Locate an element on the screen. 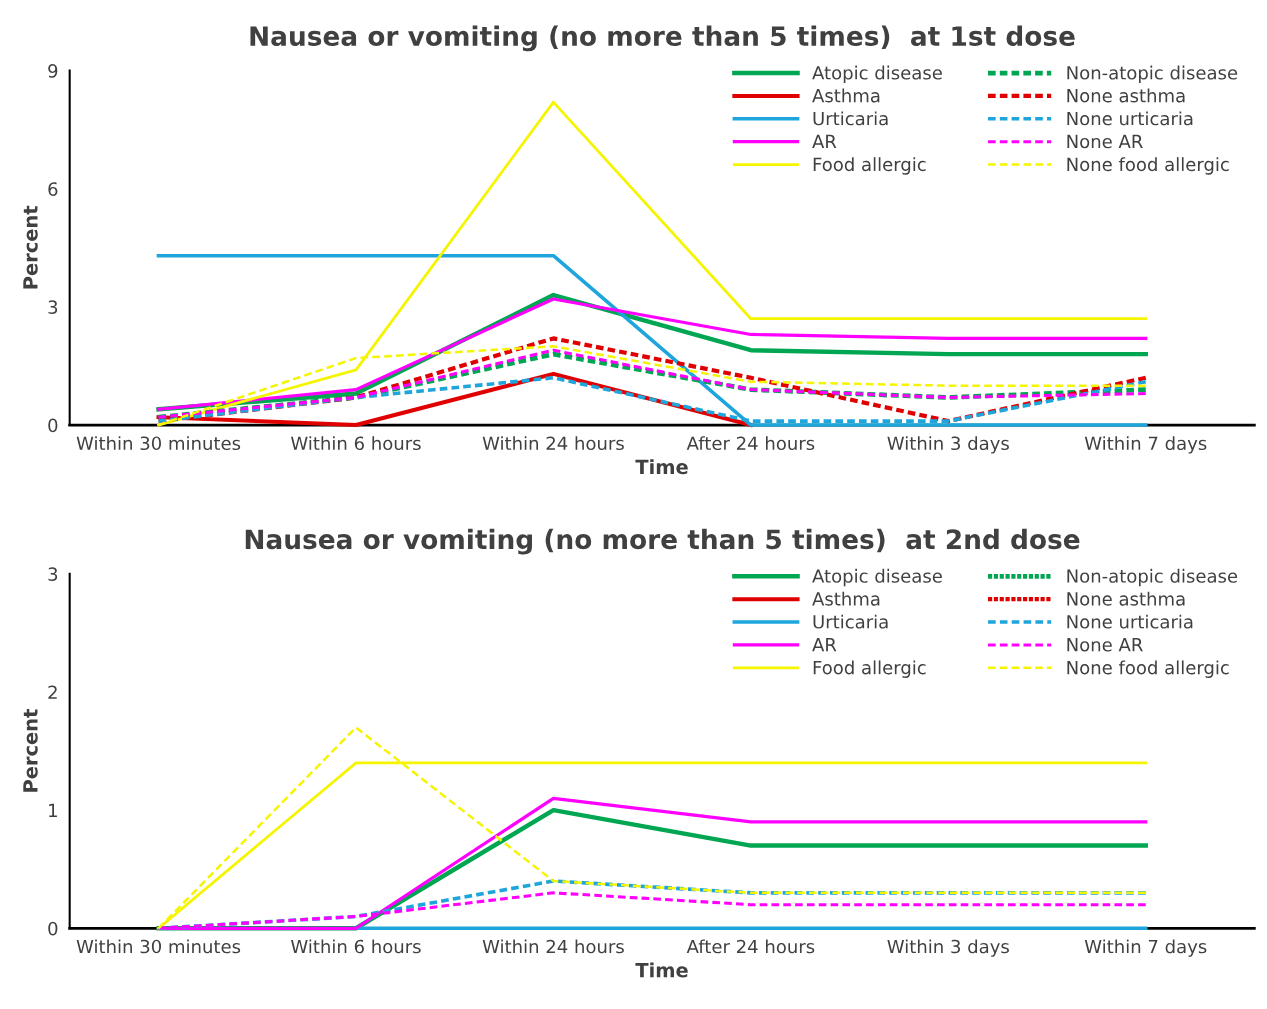  y-tick-label: 1 is located at coordinates (53, 810).